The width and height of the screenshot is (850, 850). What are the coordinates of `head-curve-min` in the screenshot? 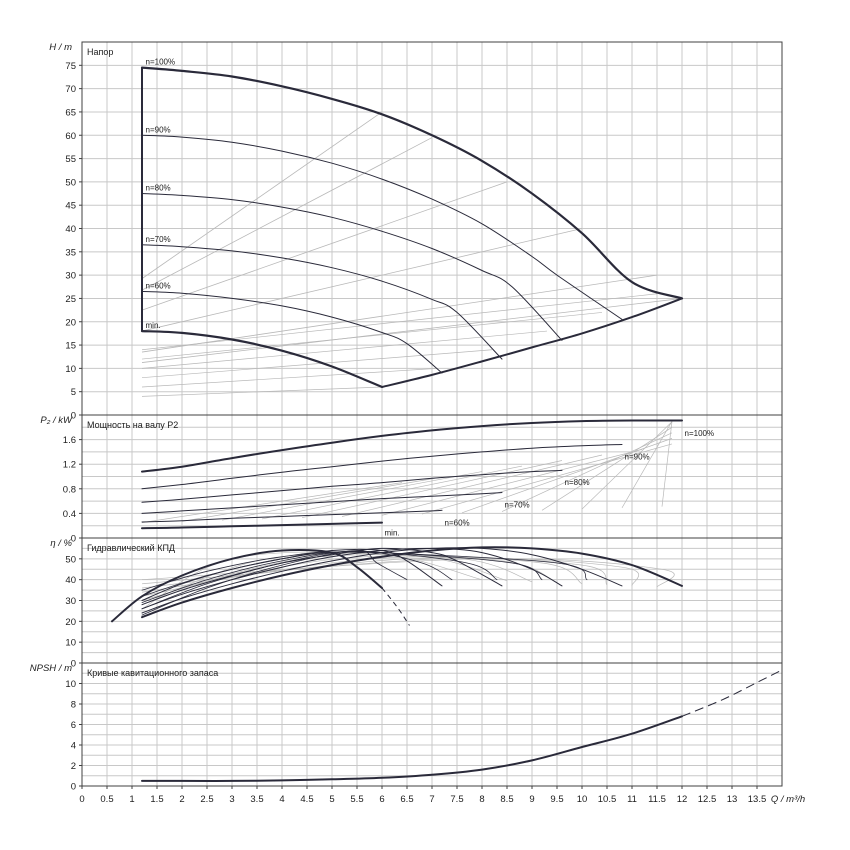 It's located at (262, 359).